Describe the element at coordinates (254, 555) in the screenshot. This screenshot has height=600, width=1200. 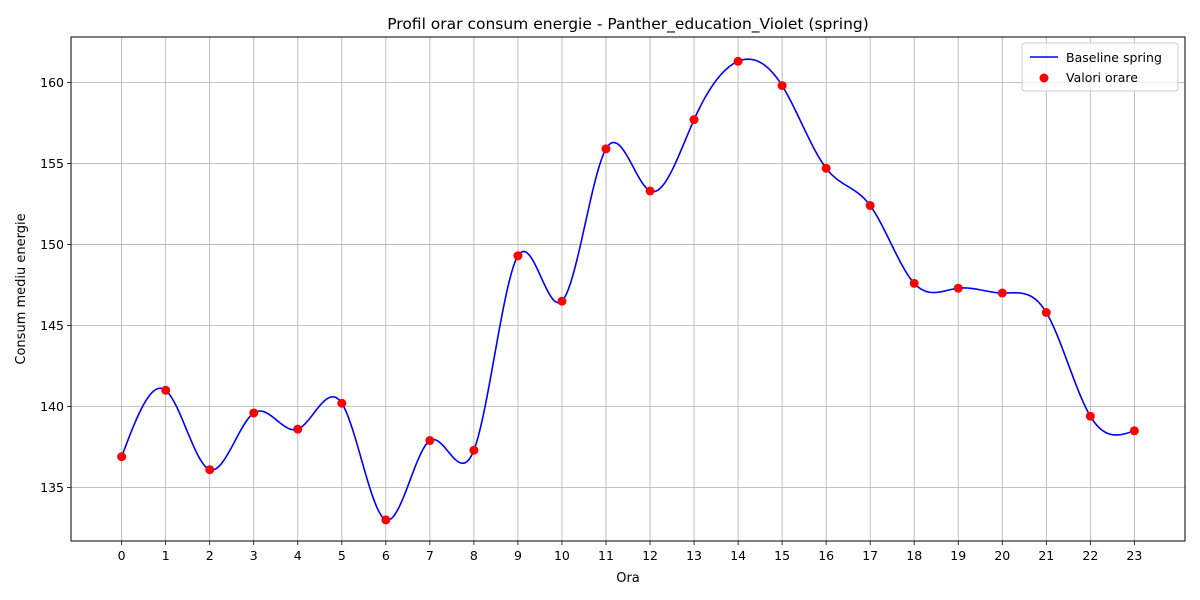
I see `x-tick-label: 3` at that location.